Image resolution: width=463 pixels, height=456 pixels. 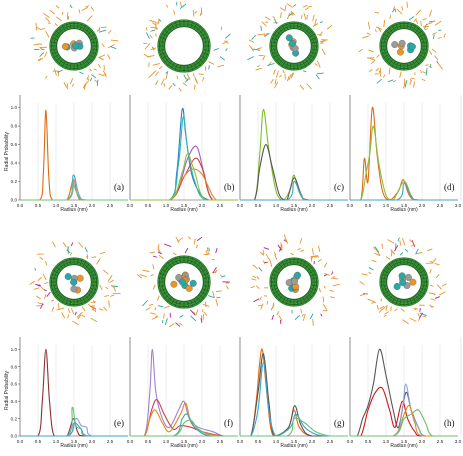 What do you see at coordinates (7, 151) in the screenshot?
I see `y-axis-label-row1: Radial Probability` at bounding box center [7, 151].